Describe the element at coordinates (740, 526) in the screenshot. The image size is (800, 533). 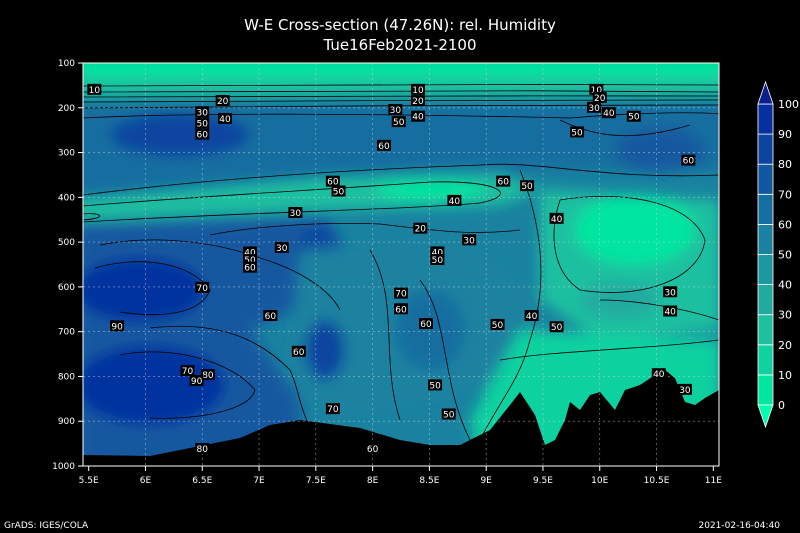
I see `footer-timestamp: 2021-02-16-04:40` at that location.